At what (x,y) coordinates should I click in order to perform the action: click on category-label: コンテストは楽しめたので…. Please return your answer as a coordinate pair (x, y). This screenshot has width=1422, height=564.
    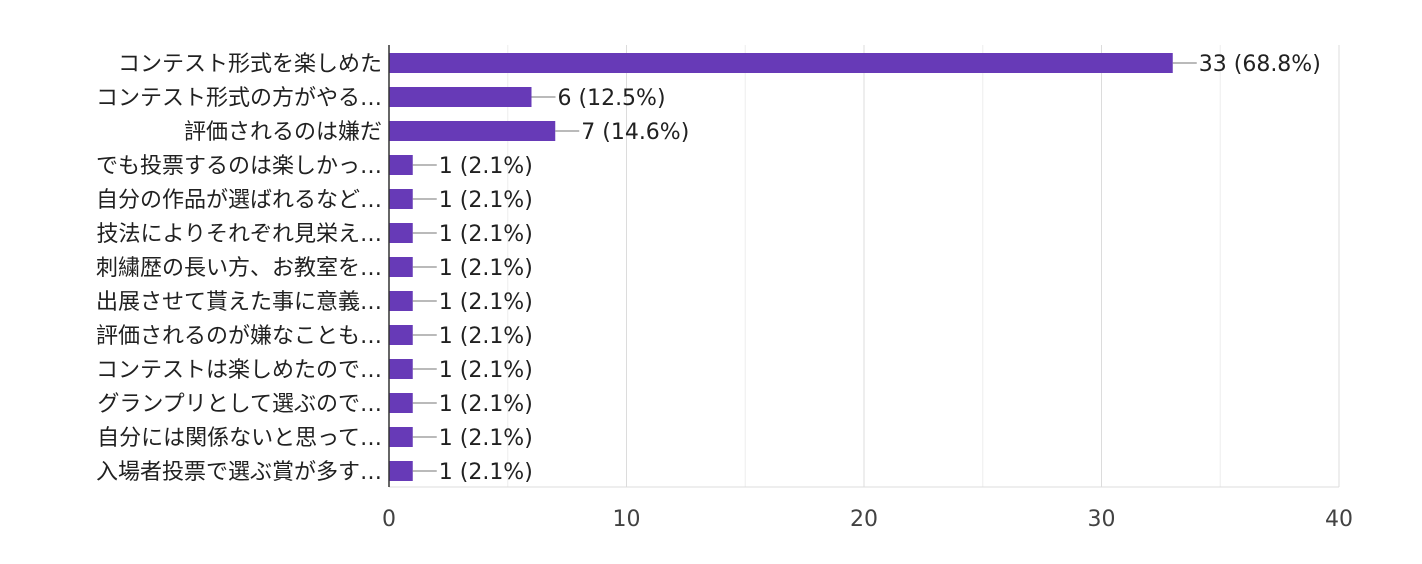
    Looking at the image, I should click on (239, 370).